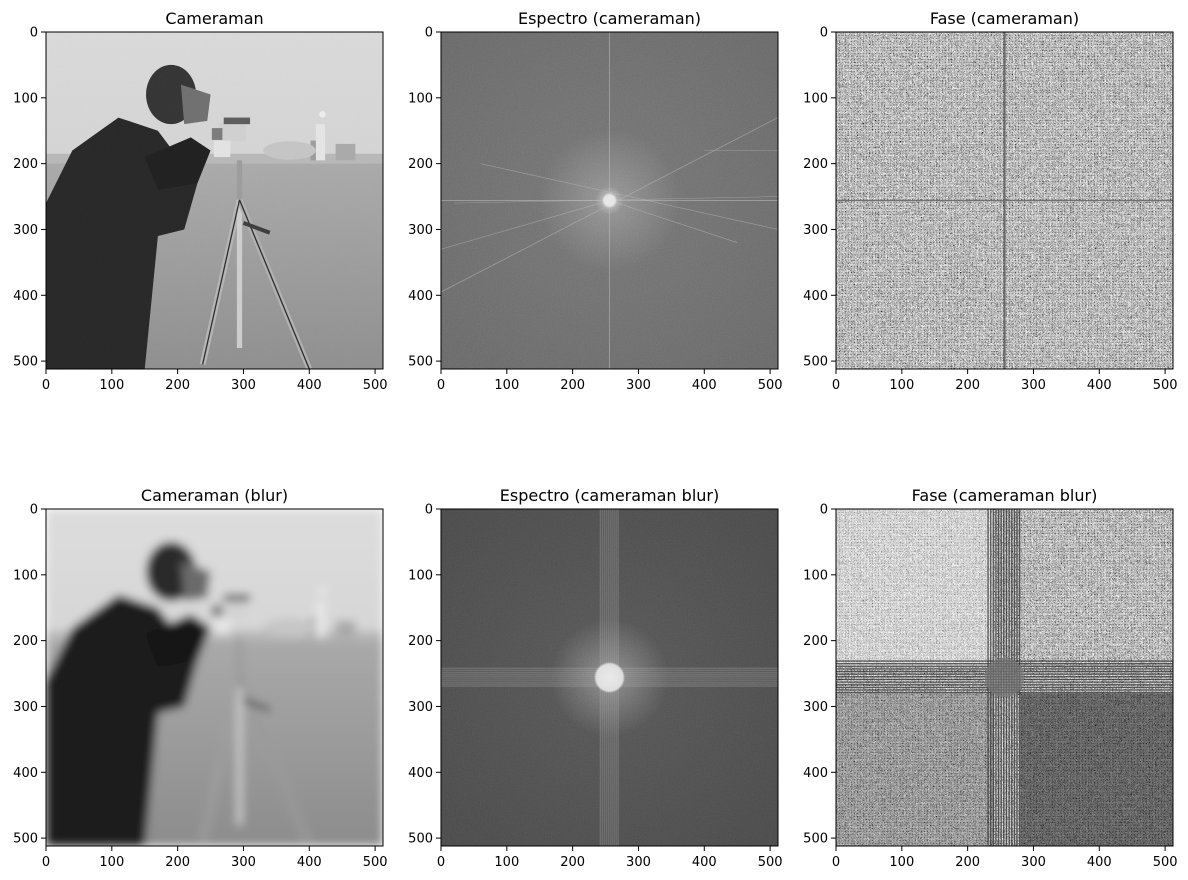 Image resolution: width=1188 pixels, height=880 pixels. I want to click on panel-title: Fase (cameraman), so click(1004, 18).